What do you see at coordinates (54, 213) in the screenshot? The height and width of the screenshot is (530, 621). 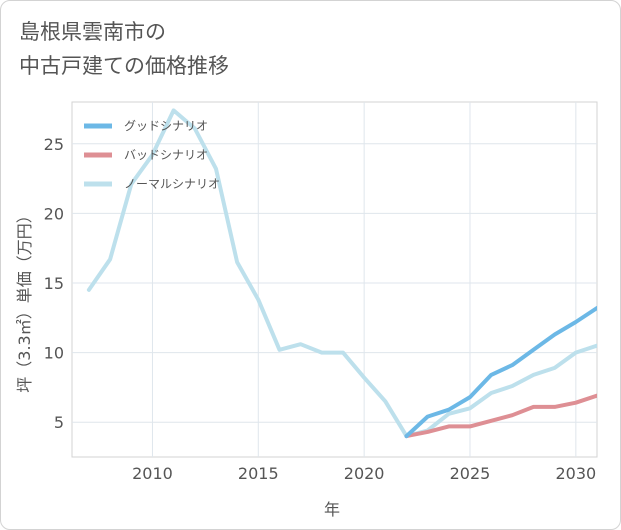 I see `y-tick-label: 20` at bounding box center [54, 213].